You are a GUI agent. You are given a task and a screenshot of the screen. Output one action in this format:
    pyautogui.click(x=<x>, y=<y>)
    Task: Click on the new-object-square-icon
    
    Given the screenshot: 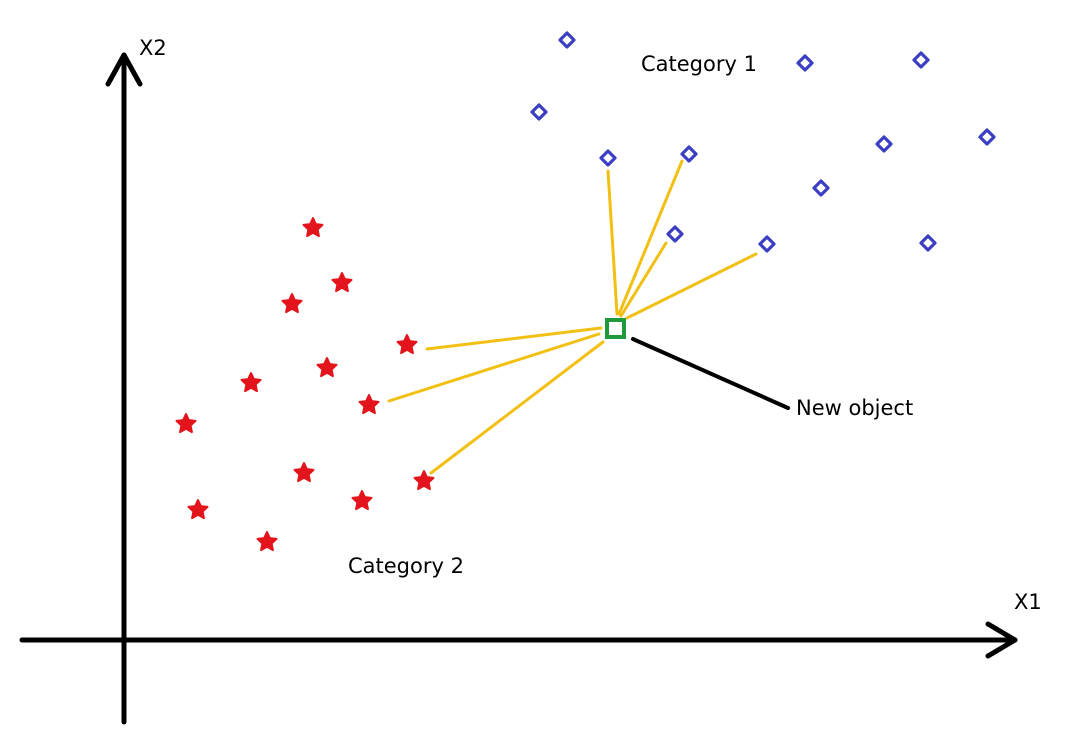 What is the action you would take?
    pyautogui.click(x=615, y=328)
    